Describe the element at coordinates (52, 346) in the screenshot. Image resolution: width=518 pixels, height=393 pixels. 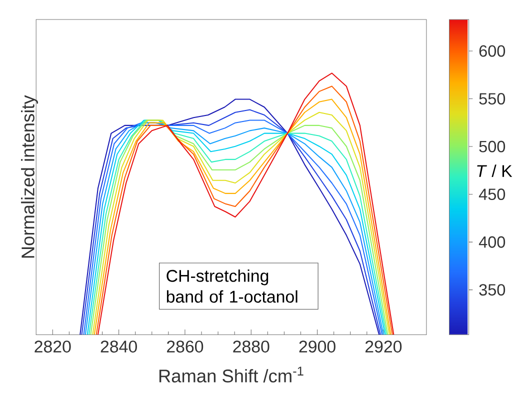
I see `x-tick-label: 2820` at that location.